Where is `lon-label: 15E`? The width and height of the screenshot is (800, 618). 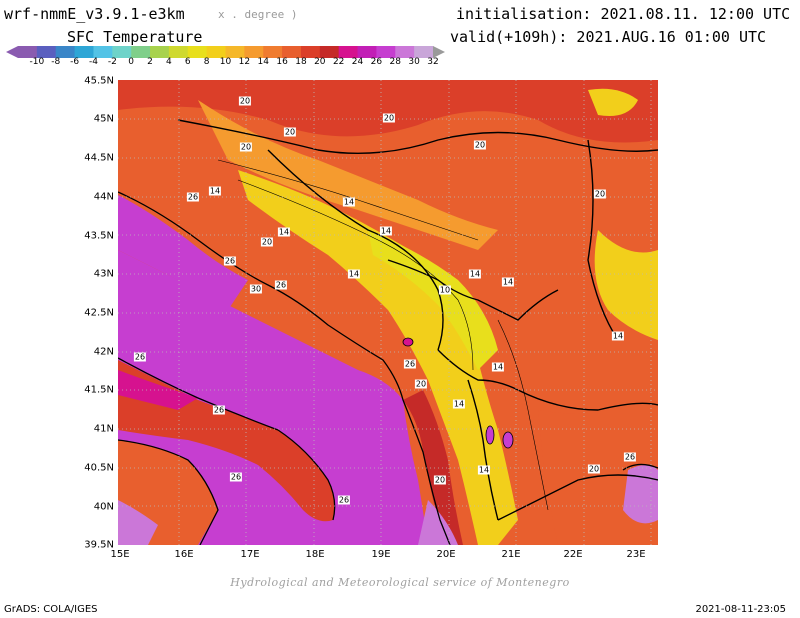 lon-label: 15E is located at coordinates (120, 554).